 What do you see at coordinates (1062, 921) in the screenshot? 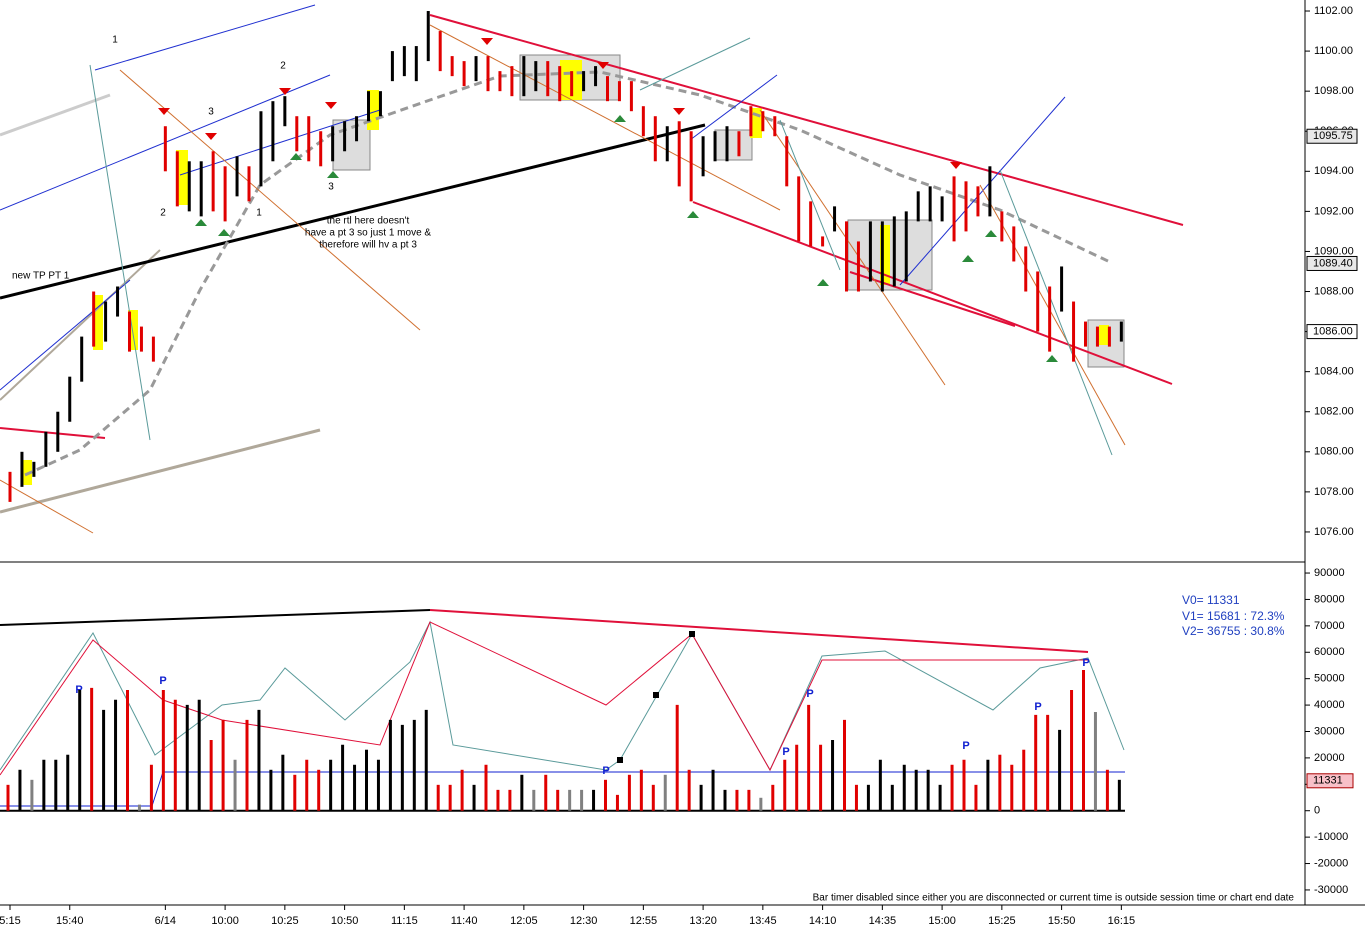
I see `x-tick-label: 15:50` at bounding box center [1062, 921].